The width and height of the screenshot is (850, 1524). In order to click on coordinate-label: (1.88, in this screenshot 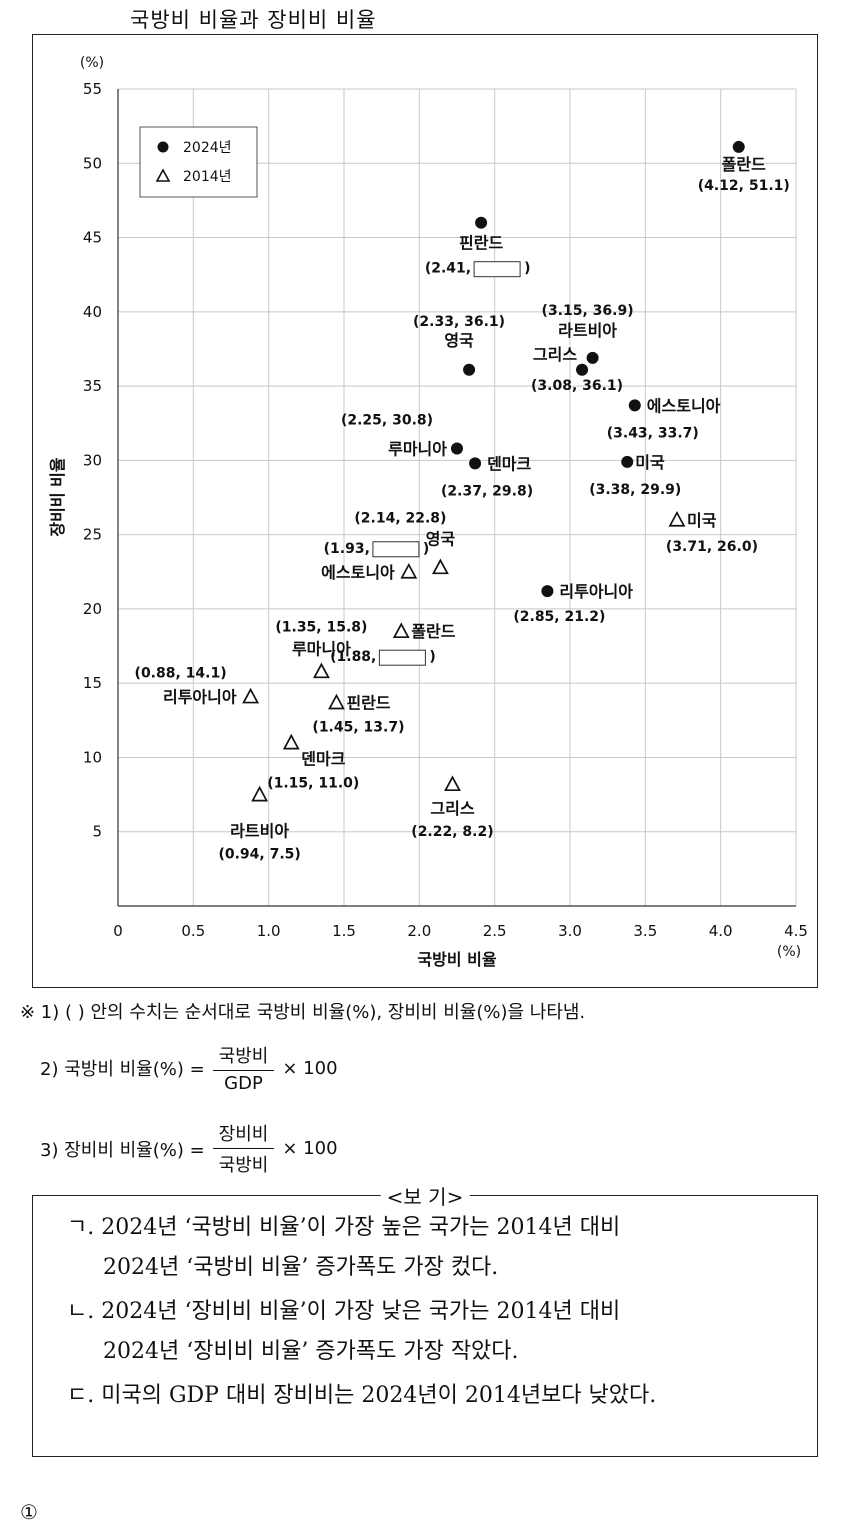, I will do `click(353, 657)`.